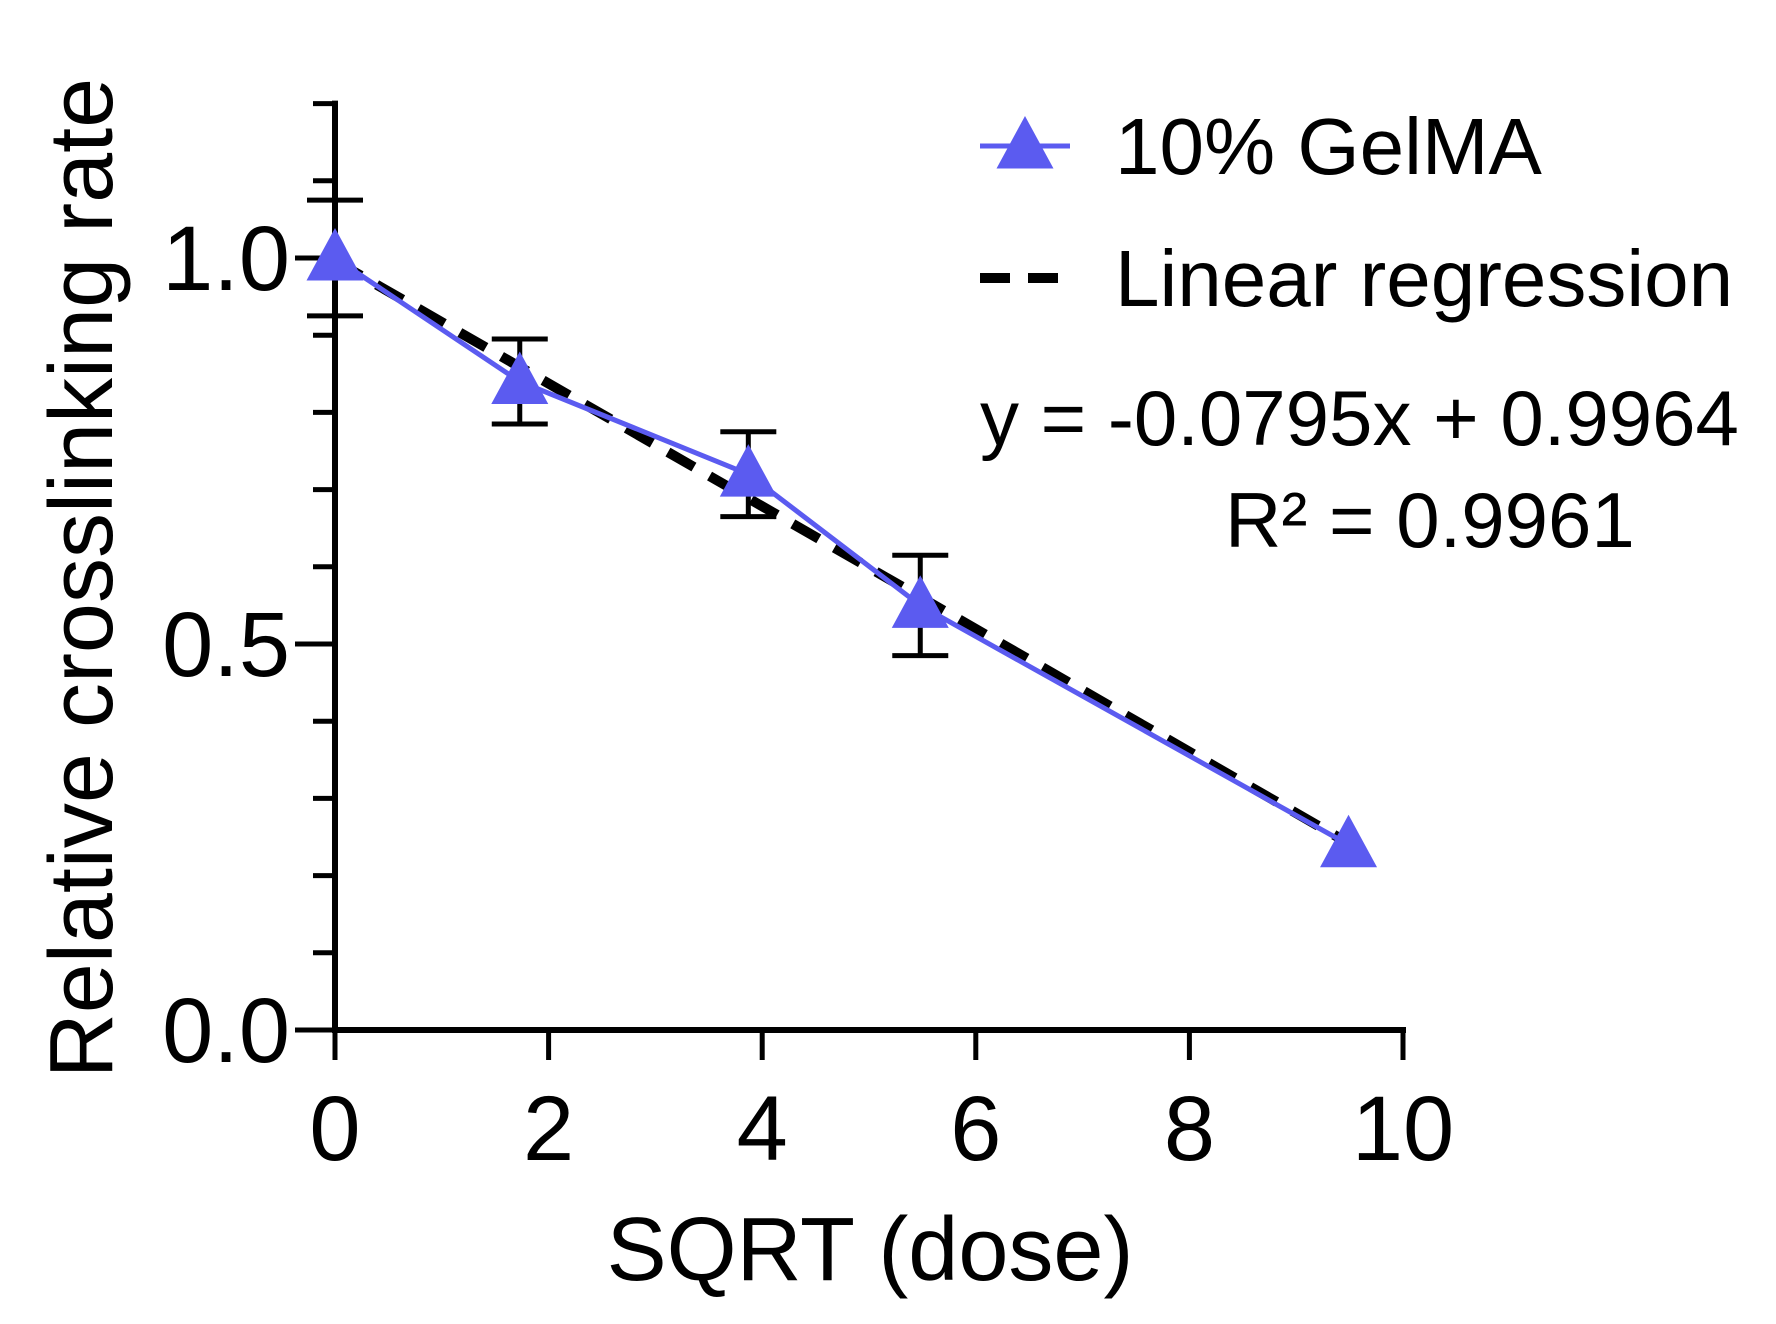  I want to click on regression-r-squared: R² = 0.9961, so click(1430, 520).